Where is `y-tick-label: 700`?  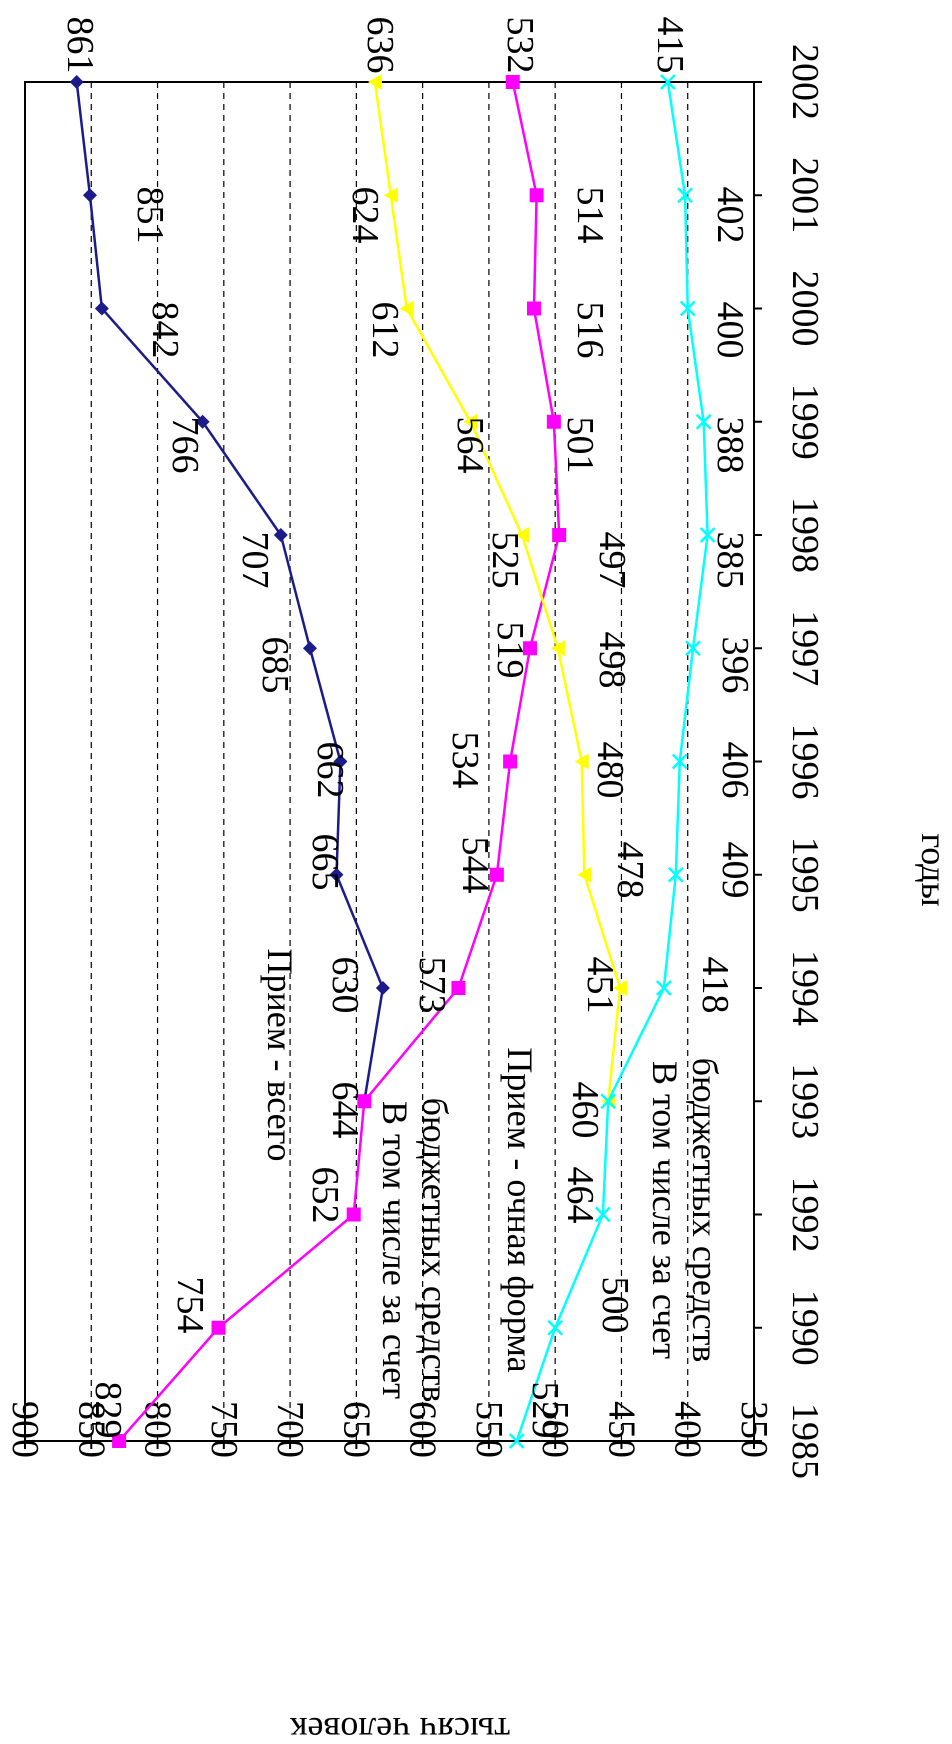 y-tick-label: 700 is located at coordinates (290, 1429).